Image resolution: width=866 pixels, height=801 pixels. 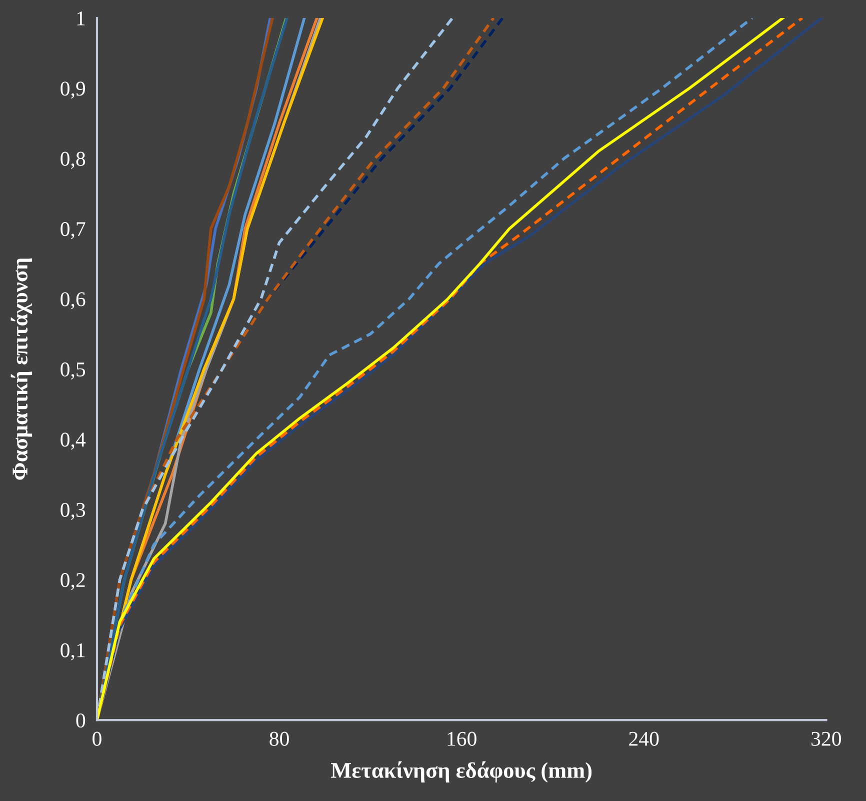 I want to click on y-tick-label: 0,9, so click(x=73, y=90).